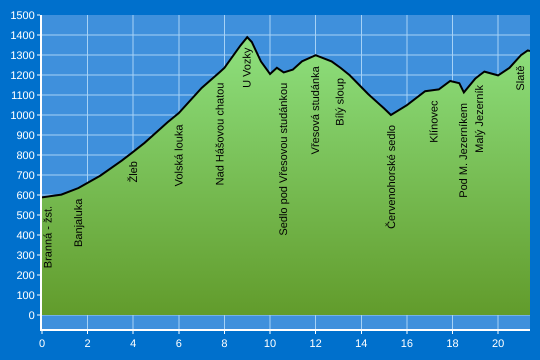 This screenshot has width=540, height=360. Describe the element at coordinates (224, 344) in the screenshot. I see `x-tick-label: 8` at that location.